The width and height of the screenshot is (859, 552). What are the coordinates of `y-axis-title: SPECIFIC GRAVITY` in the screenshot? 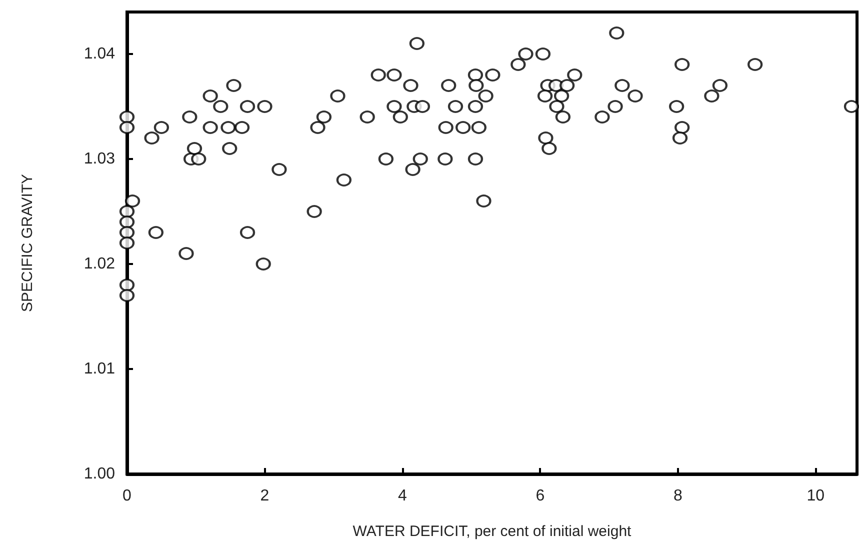 It's located at (27, 243).